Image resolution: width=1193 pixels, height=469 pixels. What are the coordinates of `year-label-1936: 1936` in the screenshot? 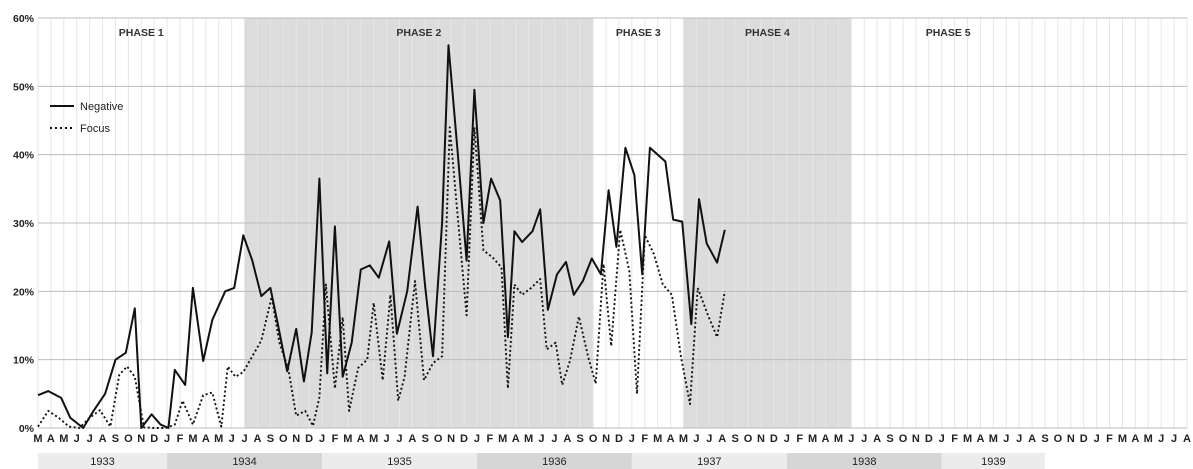 It's located at (554, 462).